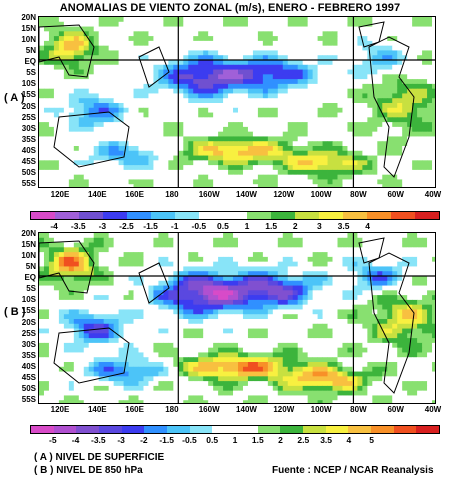  What do you see at coordinates (358, 194) in the screenshot?
I see `longitude-label: 80W` at bounding box center [358, 194].